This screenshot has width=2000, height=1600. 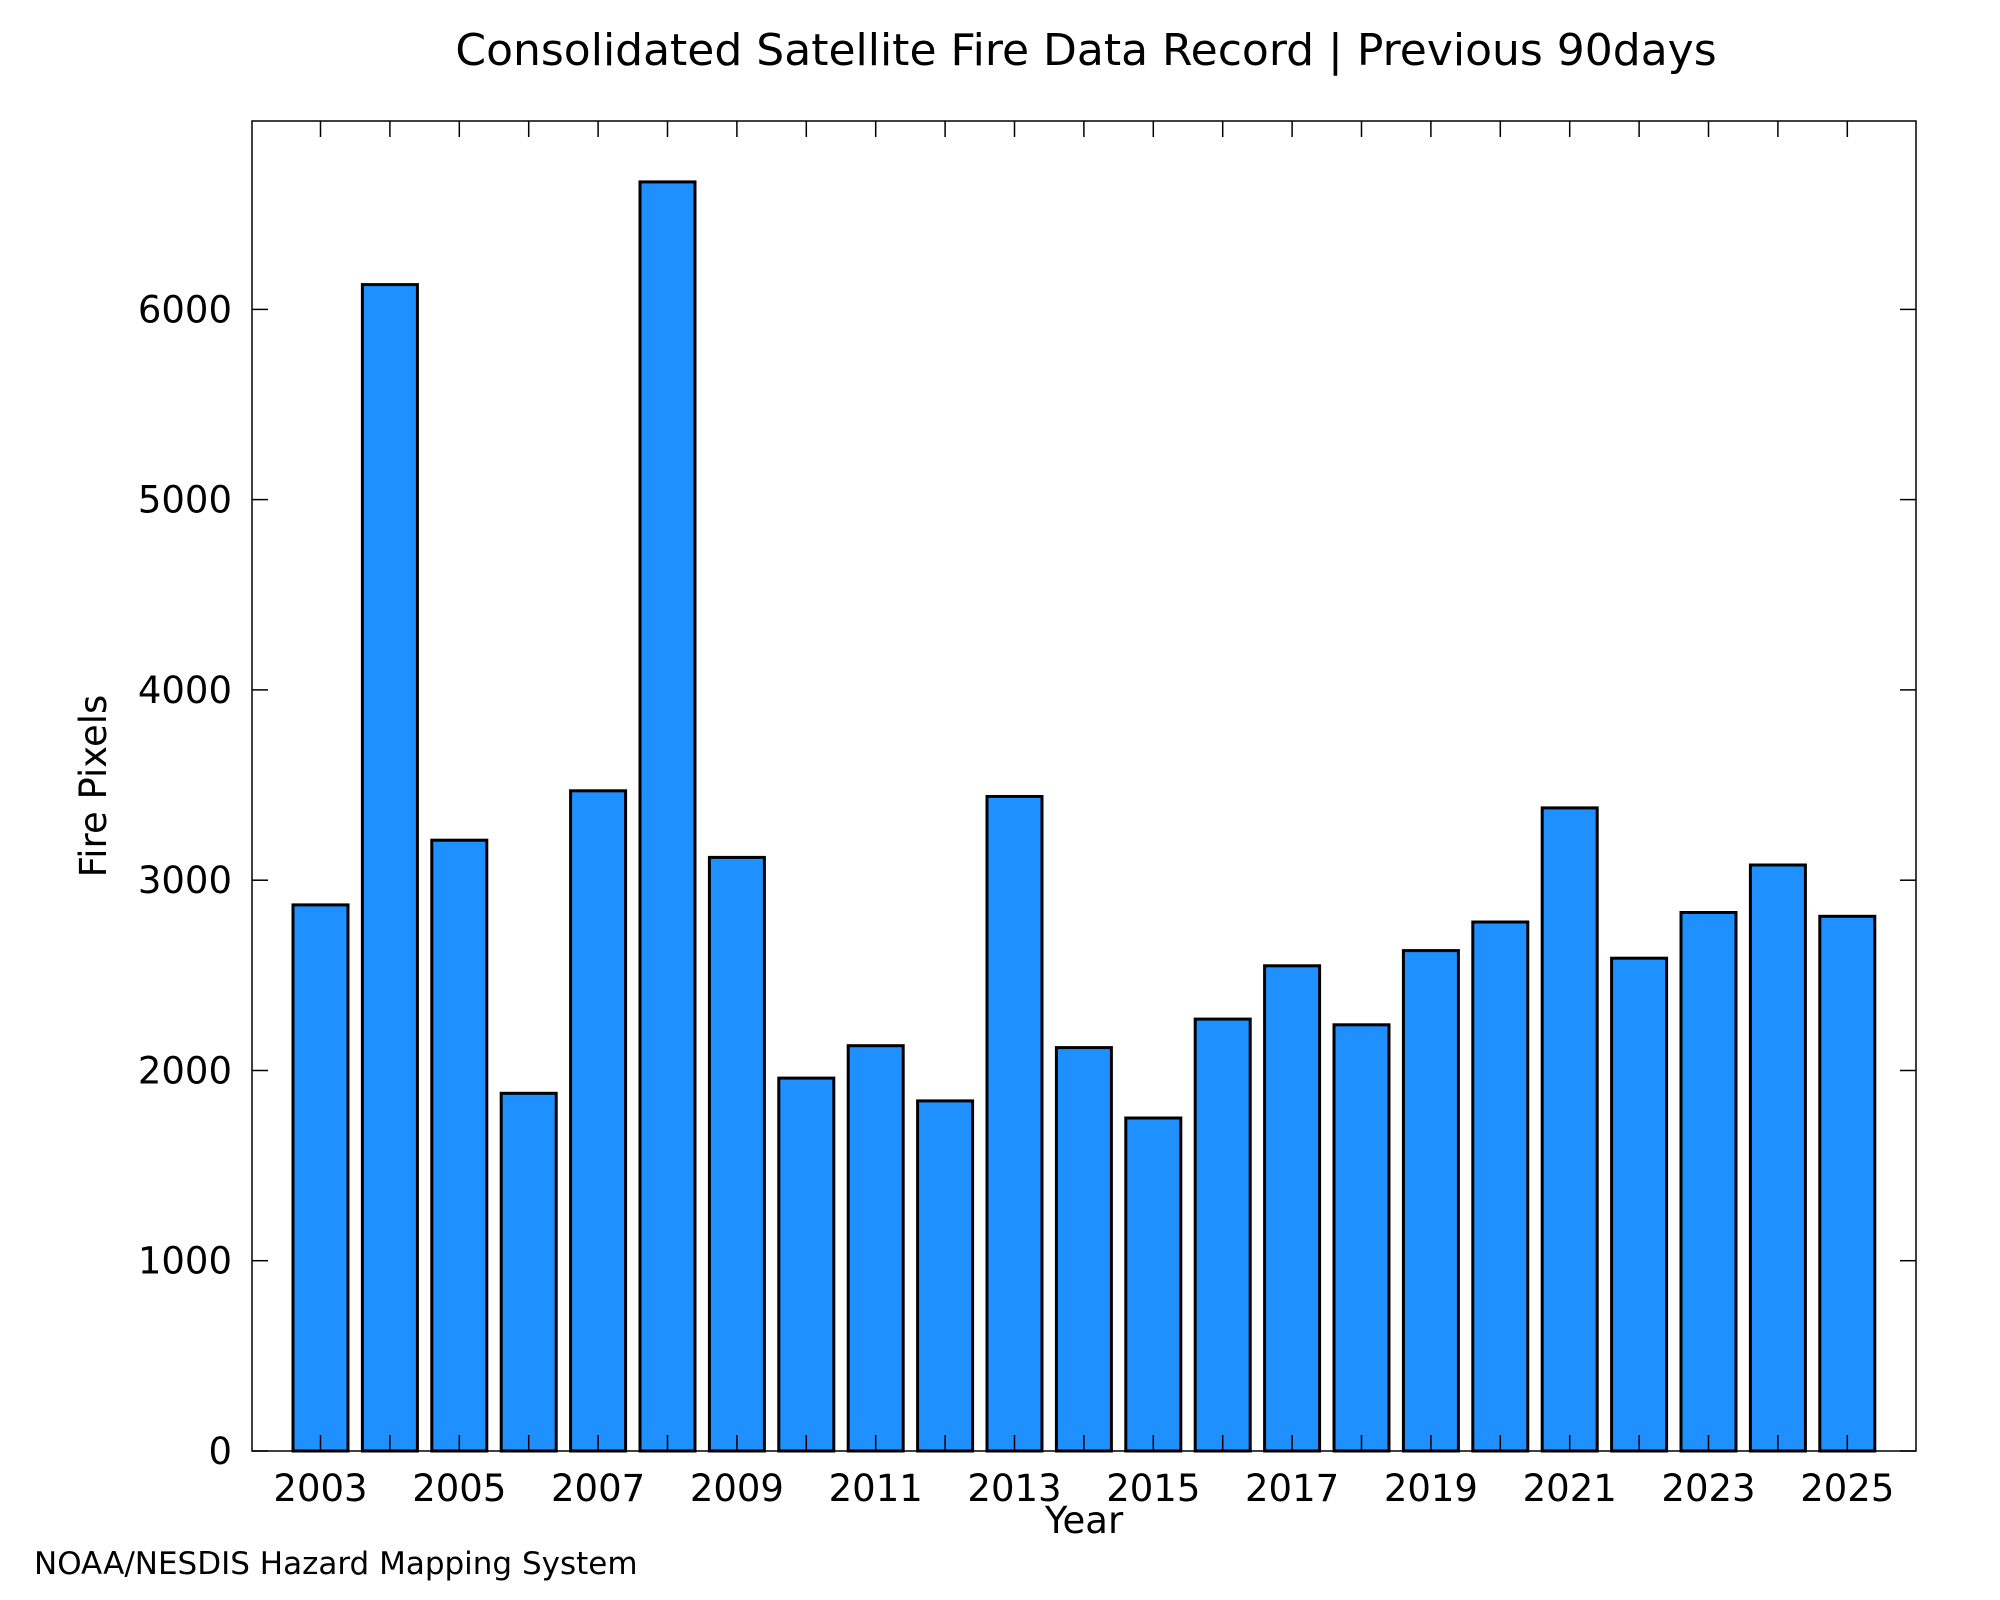 I want to click on bar-2025, so click(x=1847, y=1183).